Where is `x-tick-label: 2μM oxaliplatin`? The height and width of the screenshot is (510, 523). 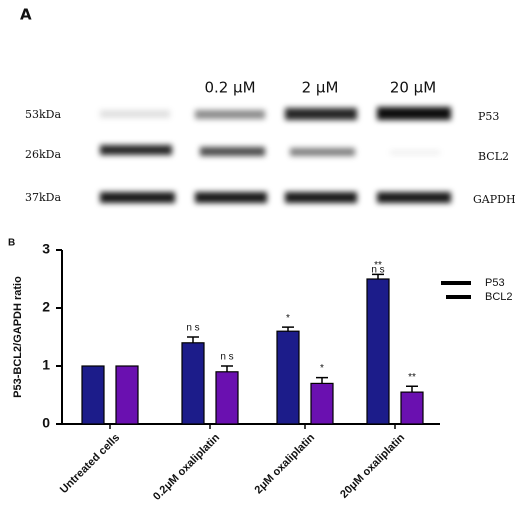 x-tick-label: 2μM oxaliplatin is located at coordinates (284, 463).